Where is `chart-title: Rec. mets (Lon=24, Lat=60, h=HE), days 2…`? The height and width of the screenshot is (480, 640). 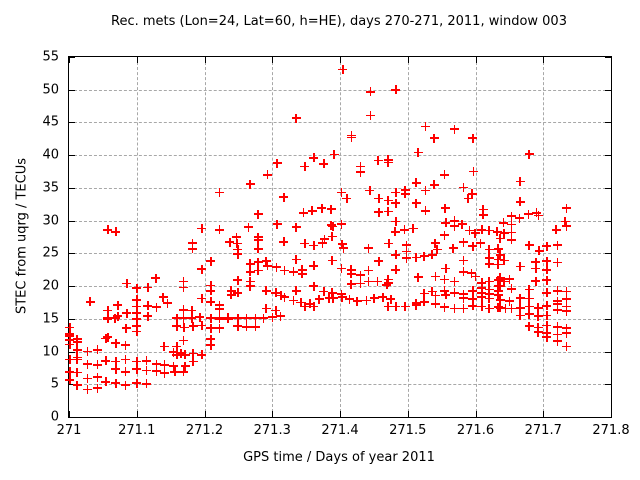 chart-title: Rec. mets (Lon=24, Lat=60, h=HE), days 2… is located at coordinates (339, 21).